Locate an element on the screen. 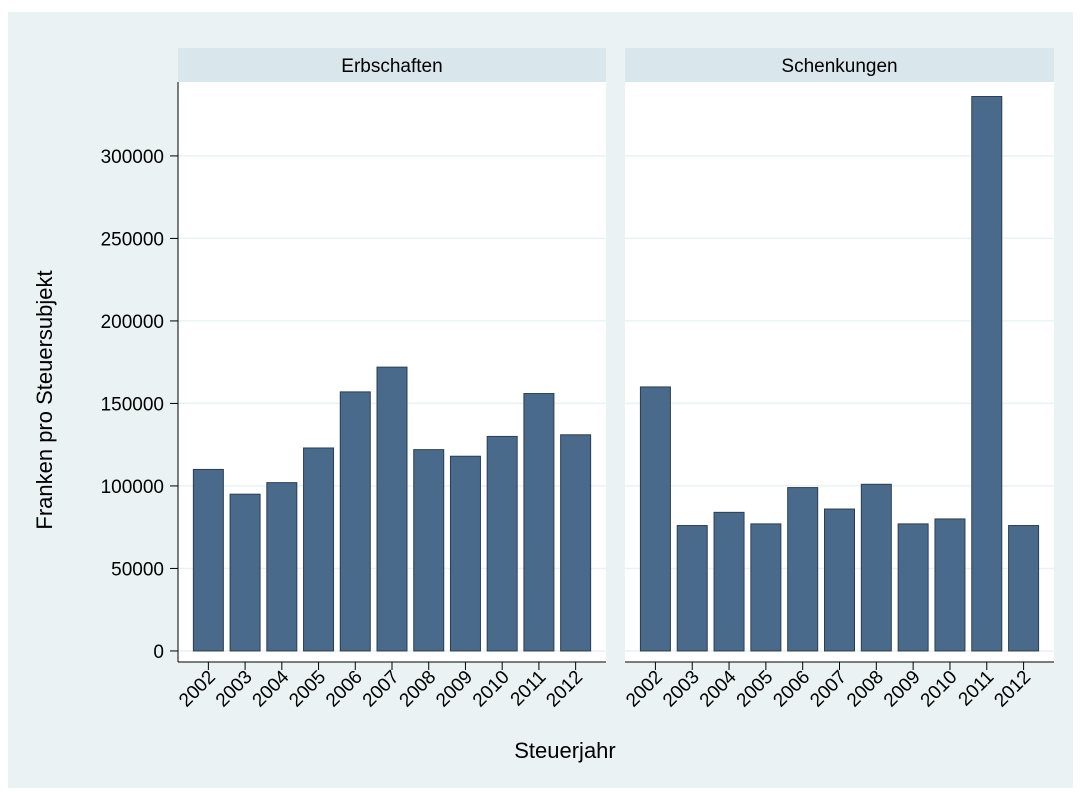  y-tick-label: 150000 is located at coordinates (132, 404).